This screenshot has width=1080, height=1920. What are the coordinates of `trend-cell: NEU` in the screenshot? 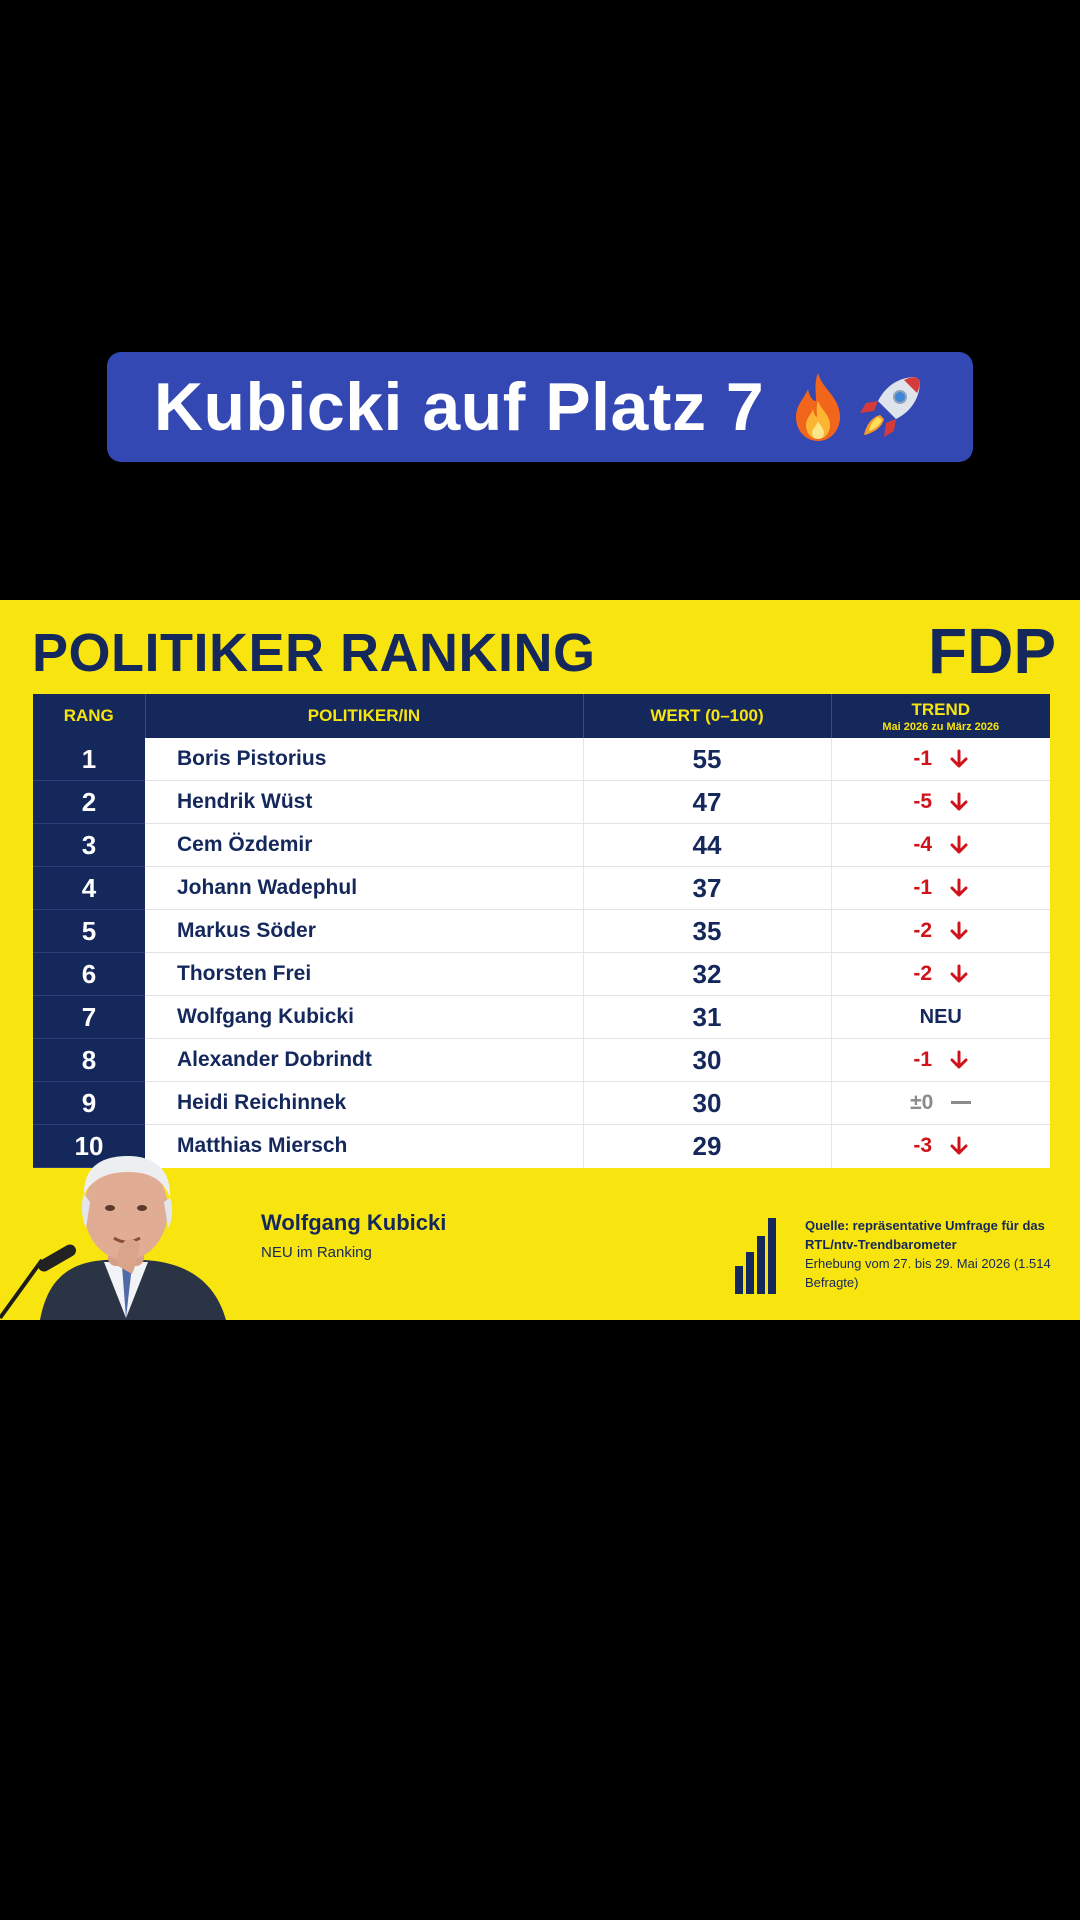 It's located at (940, 1017).